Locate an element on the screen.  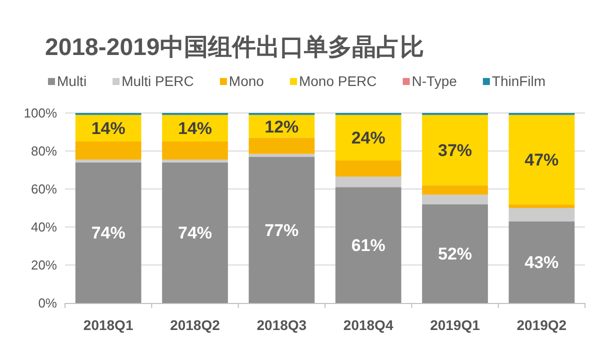
y-tick-label: 0% is located at coordinates (48, 303).